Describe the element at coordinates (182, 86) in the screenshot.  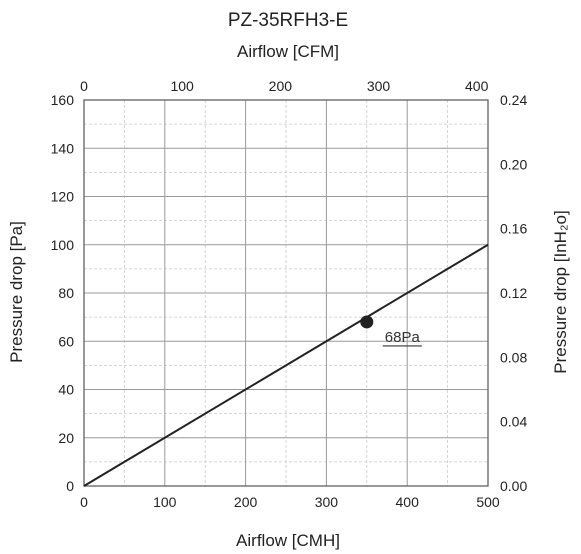
I see `x-top-tick-label: 100` at that location.